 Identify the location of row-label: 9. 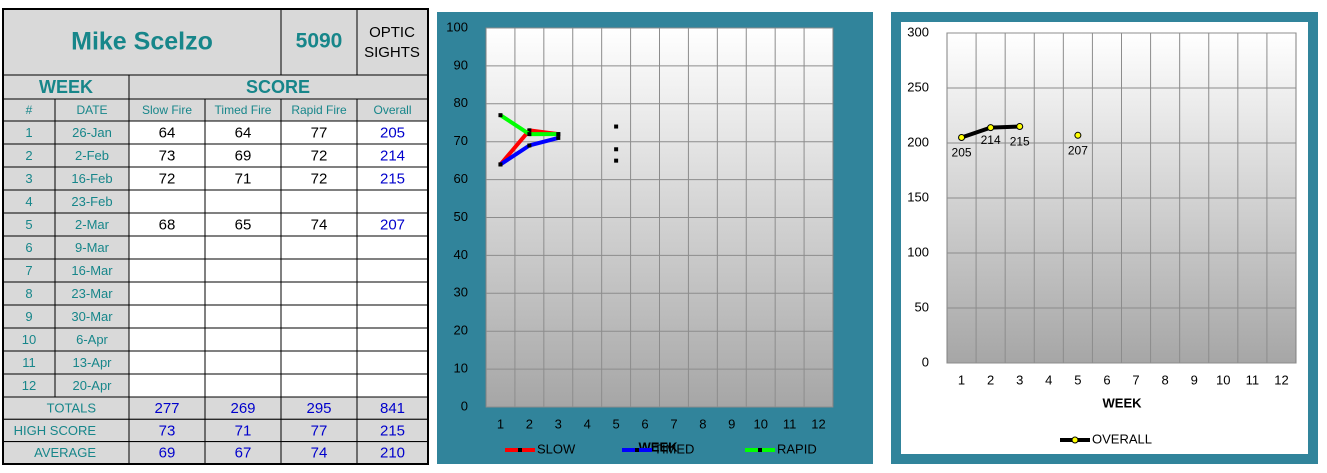
(28, 316).